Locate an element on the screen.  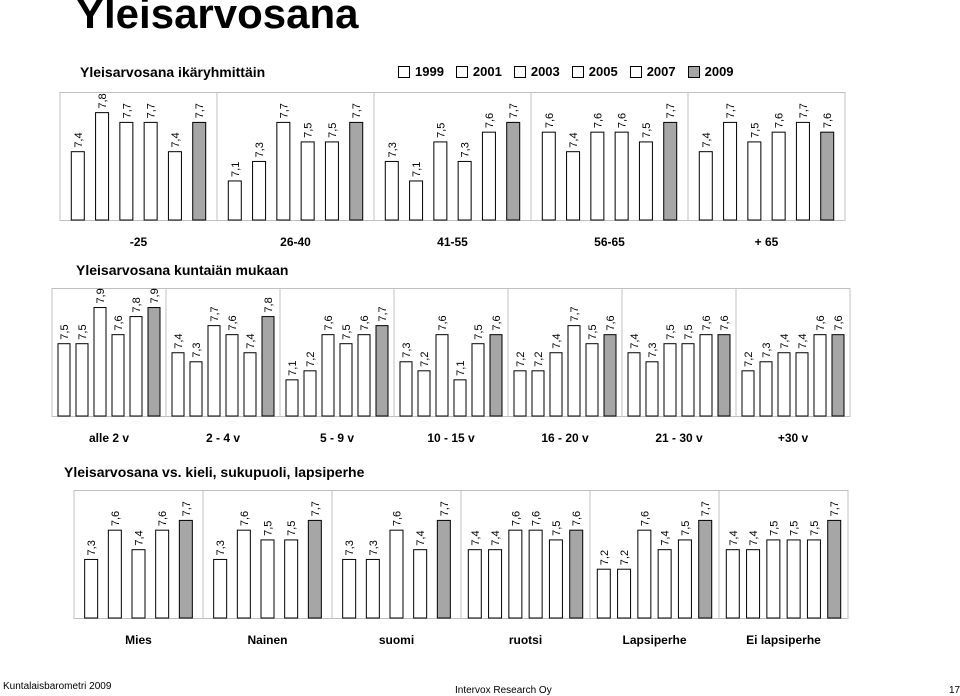
legend: 1999 2001 2003 2005 2007 2009 is located at coordinates (569, 71).